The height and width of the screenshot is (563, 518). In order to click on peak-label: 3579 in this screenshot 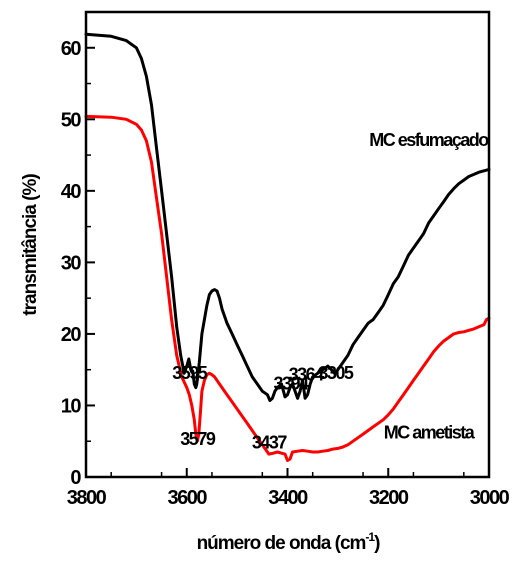, I will do `click(198, 439)`.